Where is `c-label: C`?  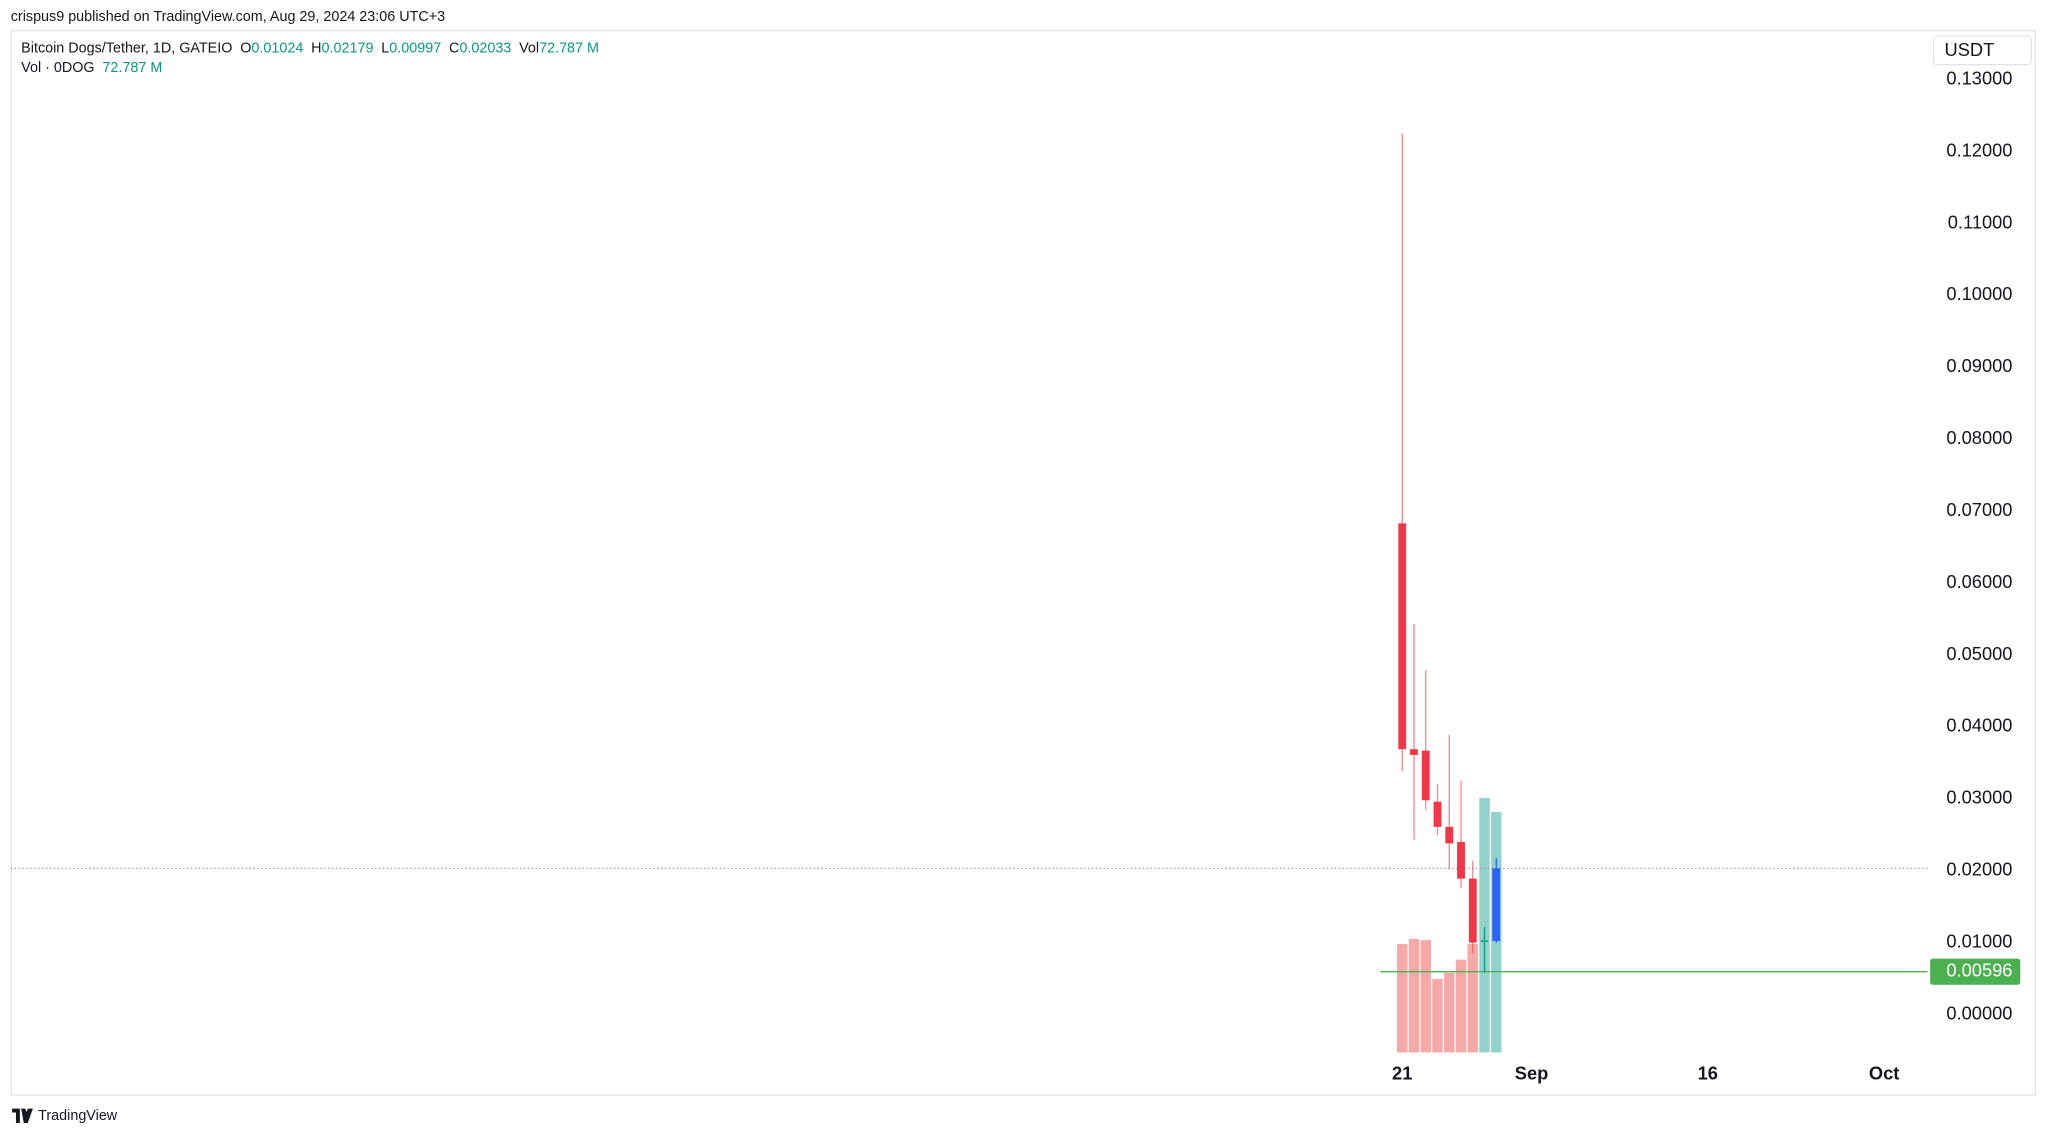 c-label: C is located at coordinates (454, 48).